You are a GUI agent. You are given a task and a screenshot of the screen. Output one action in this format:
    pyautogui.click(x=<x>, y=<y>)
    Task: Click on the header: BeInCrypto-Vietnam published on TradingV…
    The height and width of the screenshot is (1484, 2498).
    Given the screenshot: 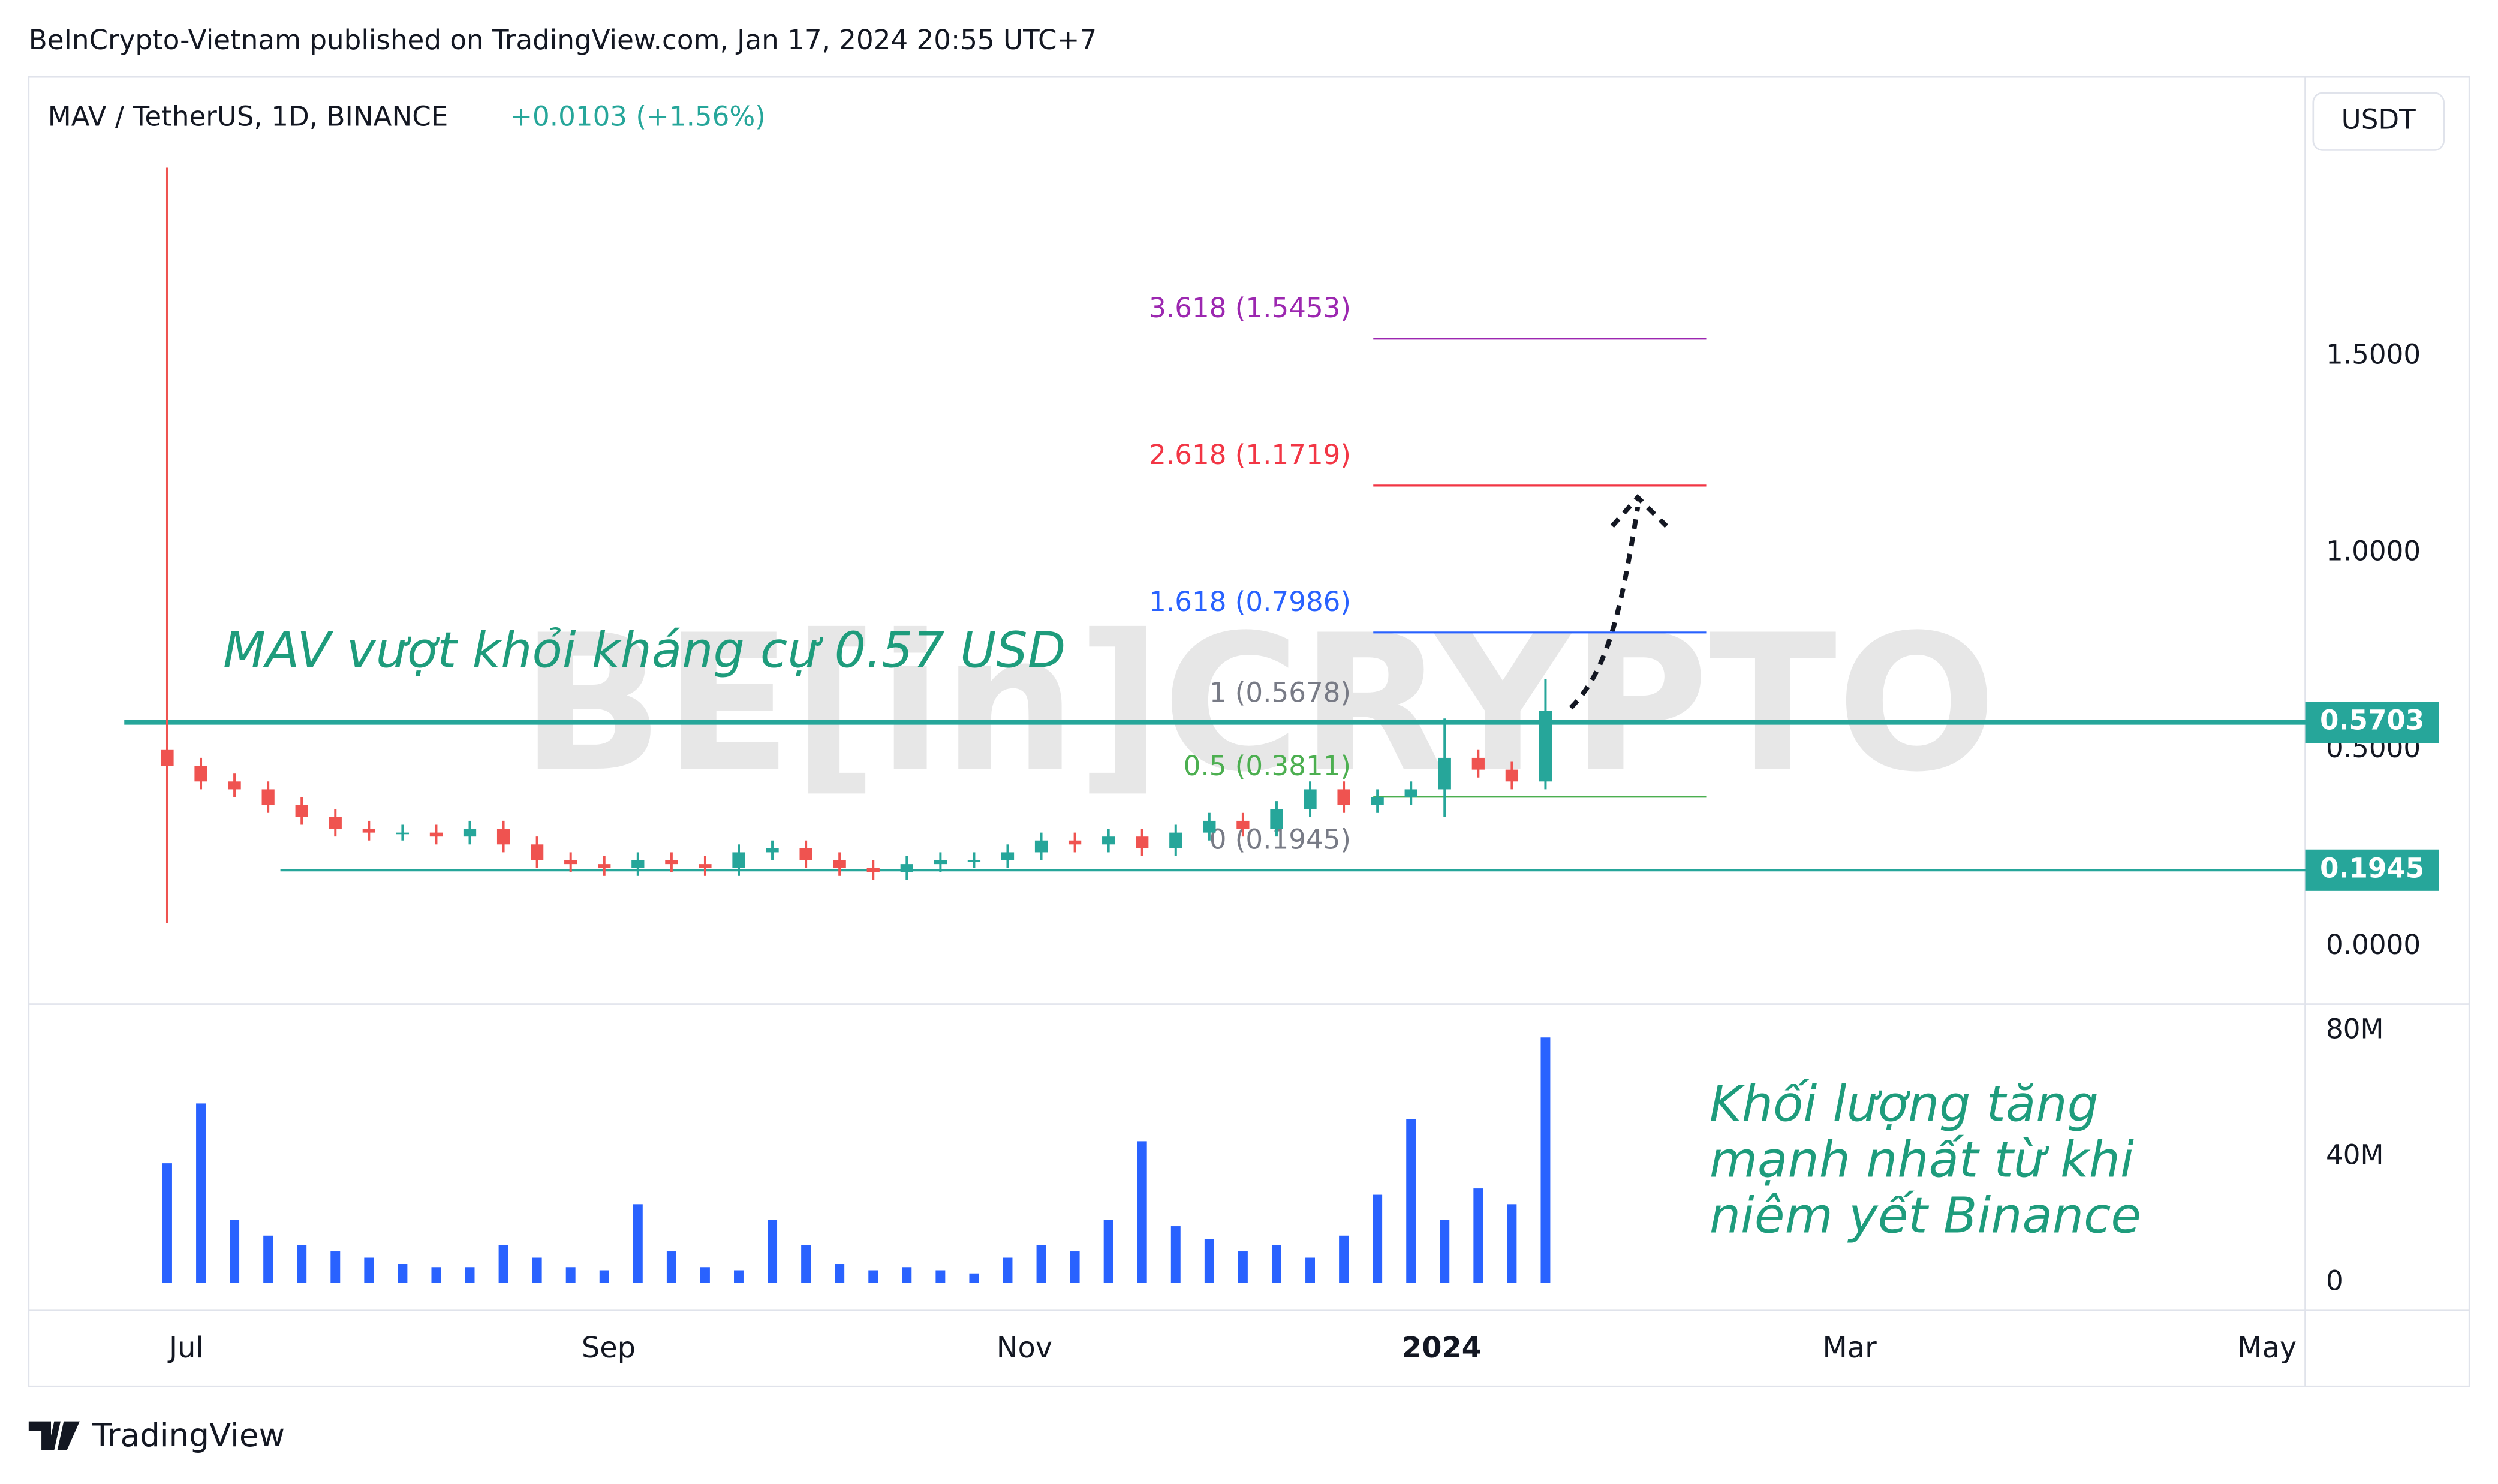 What is the action you would take?
    pyautogui.click(x=563, y=40)
    